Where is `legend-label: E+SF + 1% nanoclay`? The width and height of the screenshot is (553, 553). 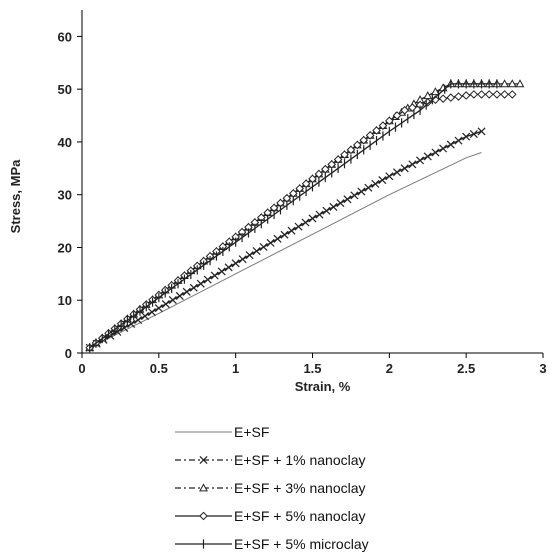 legend-label: E+SF + 1% nanoclay is located at coordinates (300, 460).